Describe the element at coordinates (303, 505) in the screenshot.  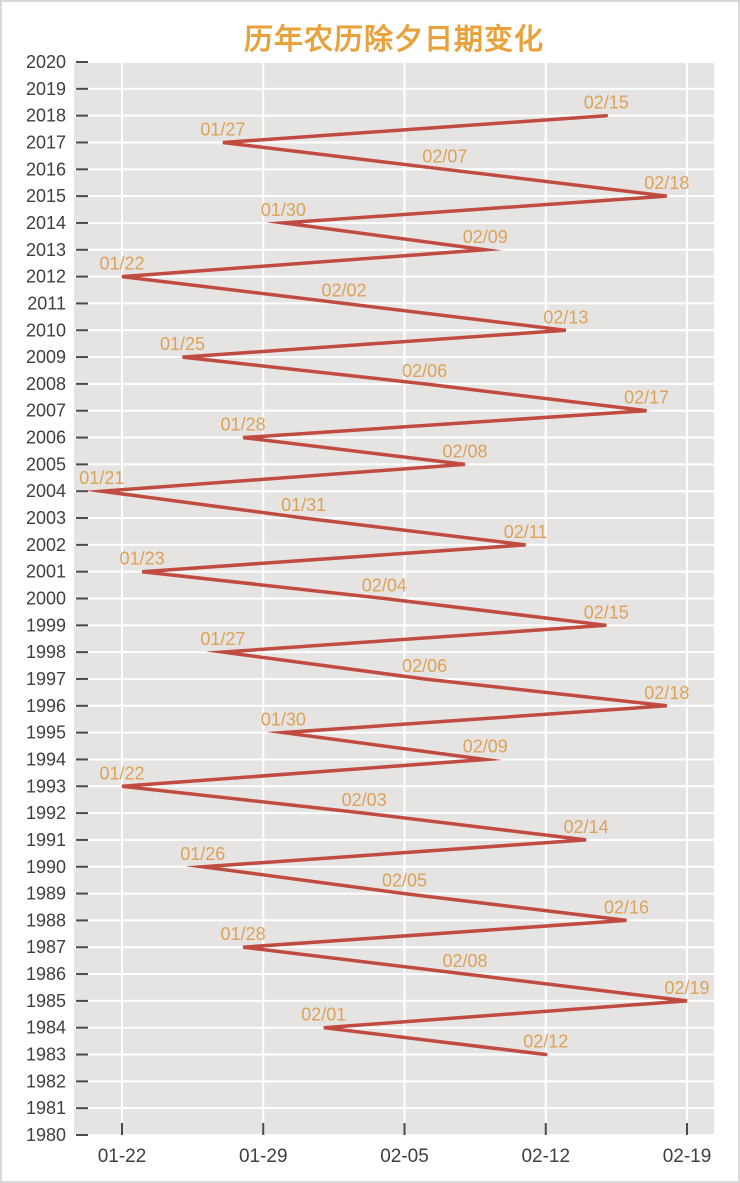
I see `data-point-label: 01/31` at that location.